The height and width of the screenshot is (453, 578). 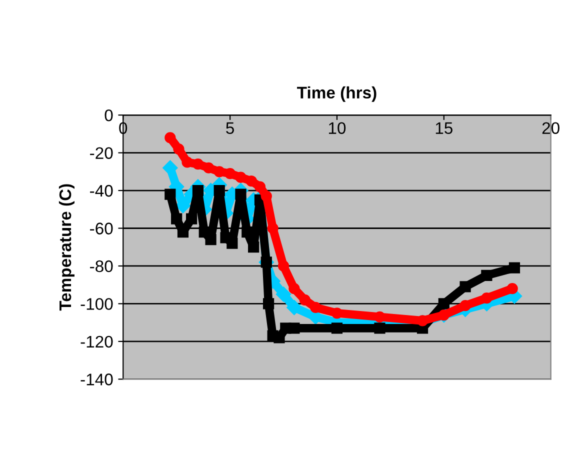 I want to click on y-tick-label: -40, so click(x=101, y=190).